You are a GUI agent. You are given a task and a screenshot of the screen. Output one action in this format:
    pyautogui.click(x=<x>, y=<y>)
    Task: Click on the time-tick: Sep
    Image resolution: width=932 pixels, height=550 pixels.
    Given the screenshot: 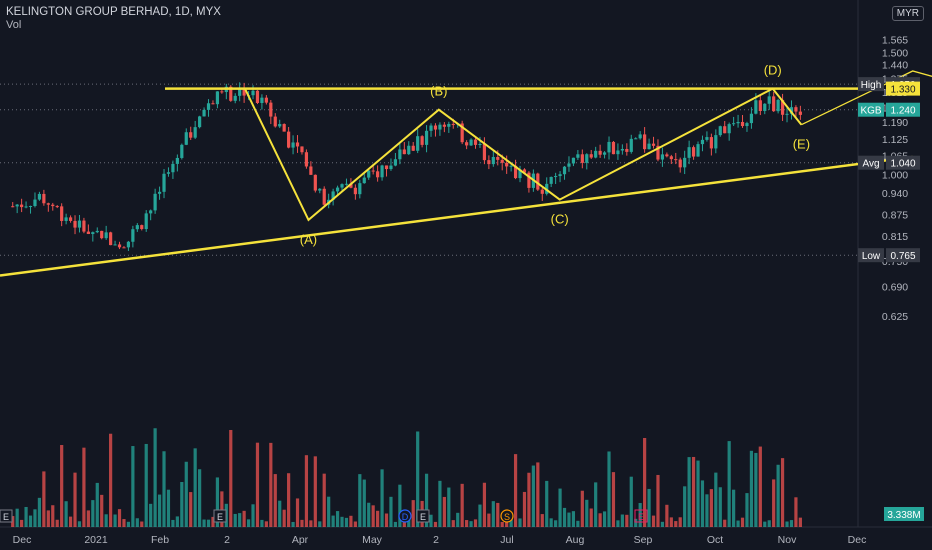 What is the action you would take?
    pyautogui.click(x=643, y=540)
    